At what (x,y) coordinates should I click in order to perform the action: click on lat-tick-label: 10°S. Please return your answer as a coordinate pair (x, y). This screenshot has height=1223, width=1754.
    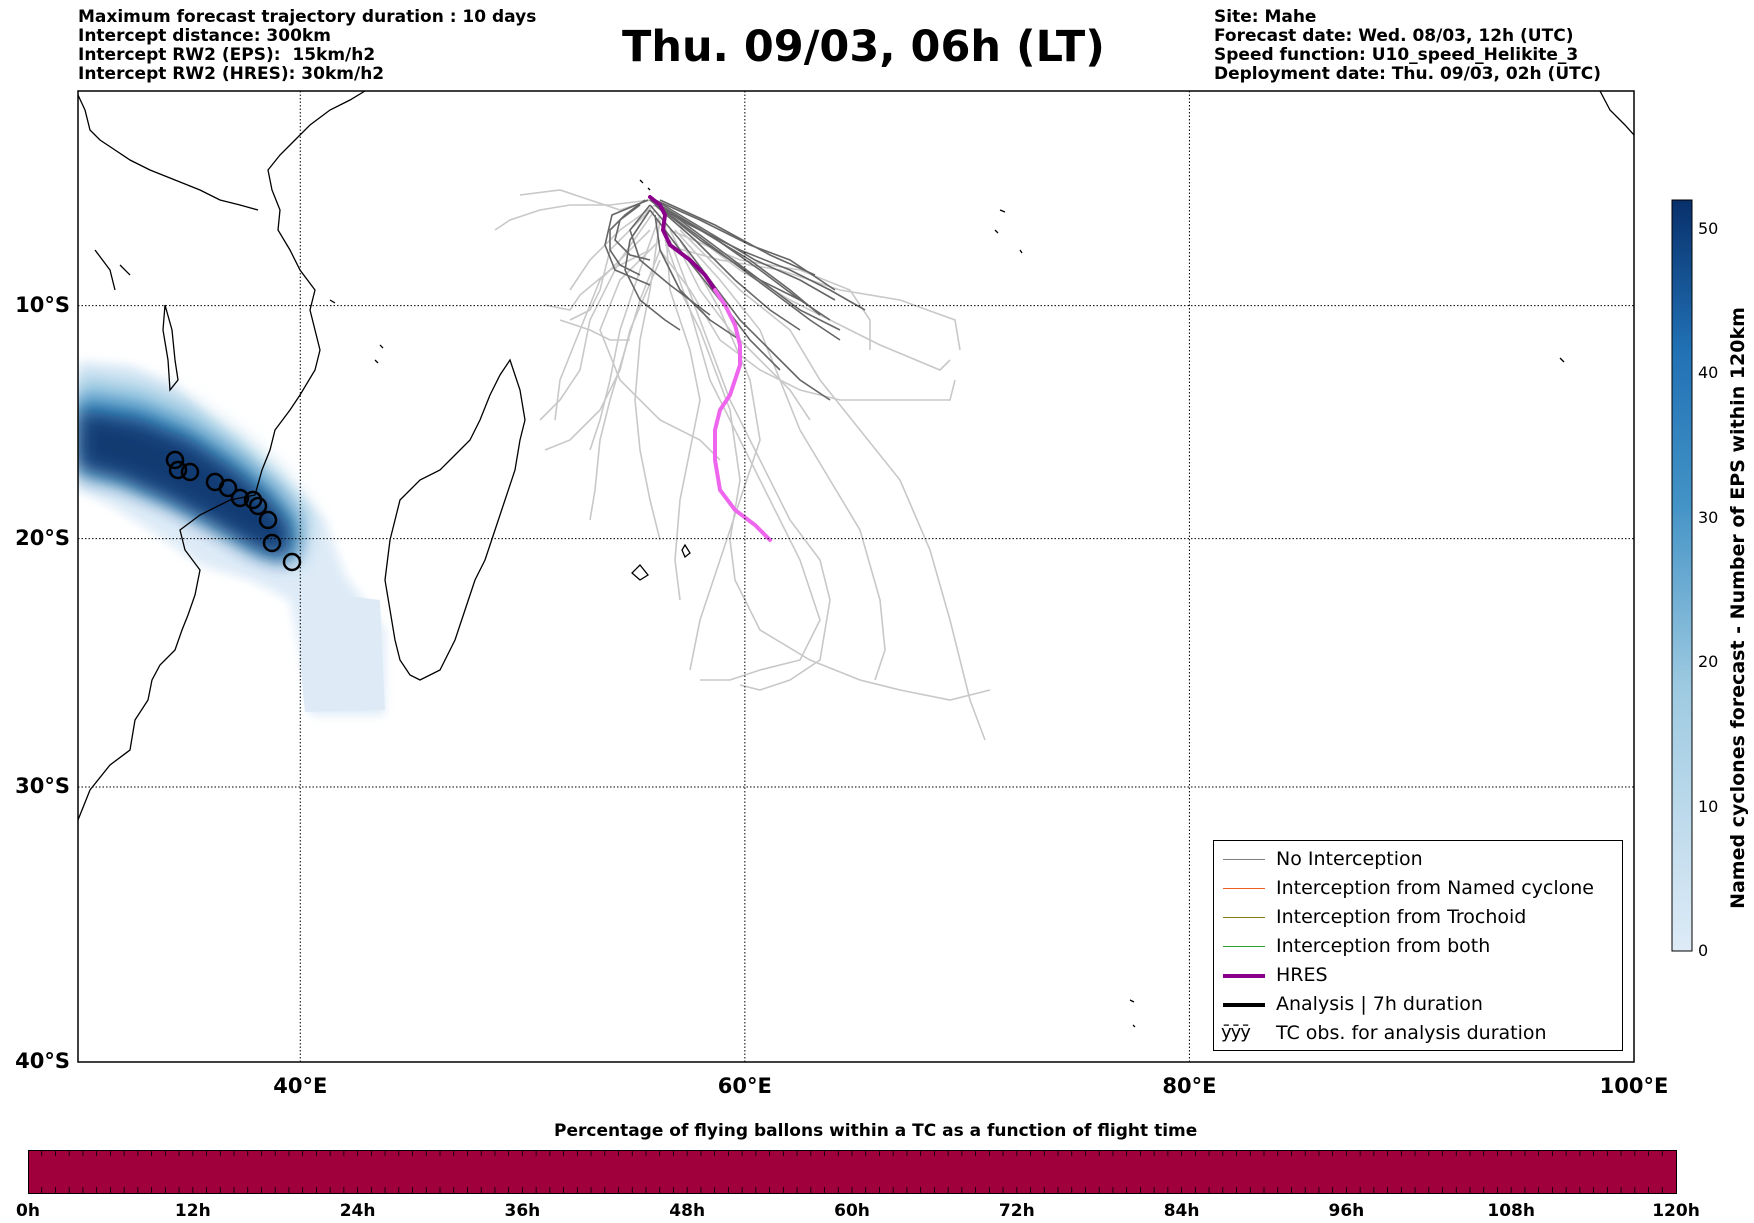
    Looking at the image, I should click on (42, 304).